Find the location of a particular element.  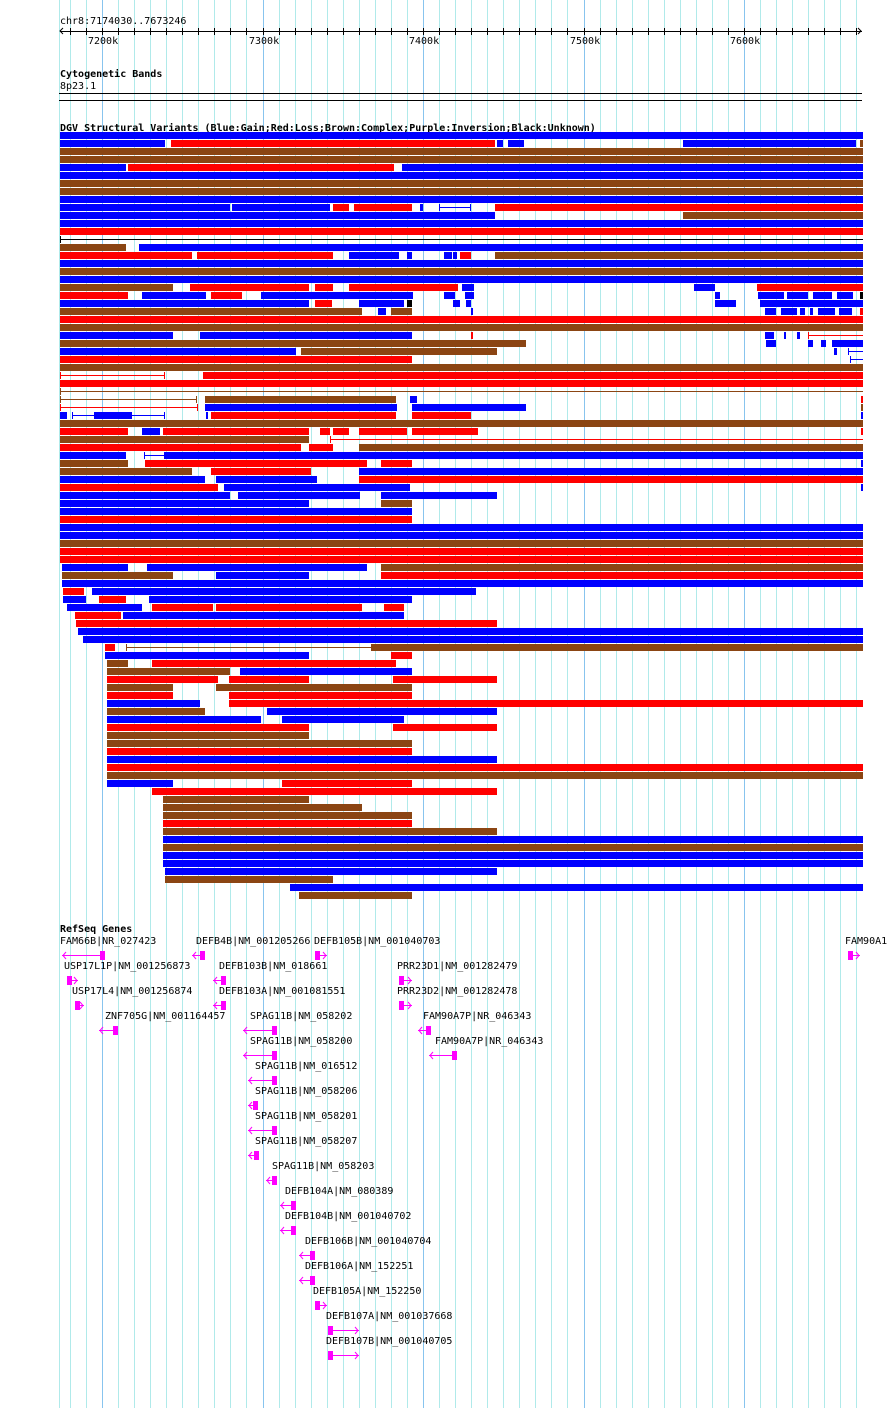

gene-item: DEFB104B|NM_001040702 is located at coordinates (345, 1223).